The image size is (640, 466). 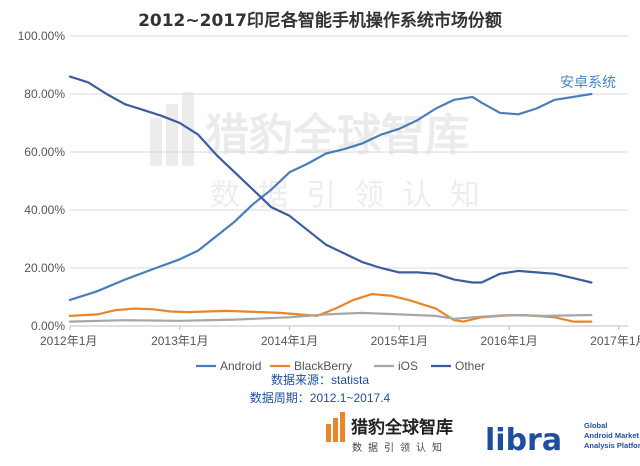 What do you see at coordinates (42, 36) in the screenshot?
I see `y-tick-label: 100.00%` at bounding box center [42, 36].